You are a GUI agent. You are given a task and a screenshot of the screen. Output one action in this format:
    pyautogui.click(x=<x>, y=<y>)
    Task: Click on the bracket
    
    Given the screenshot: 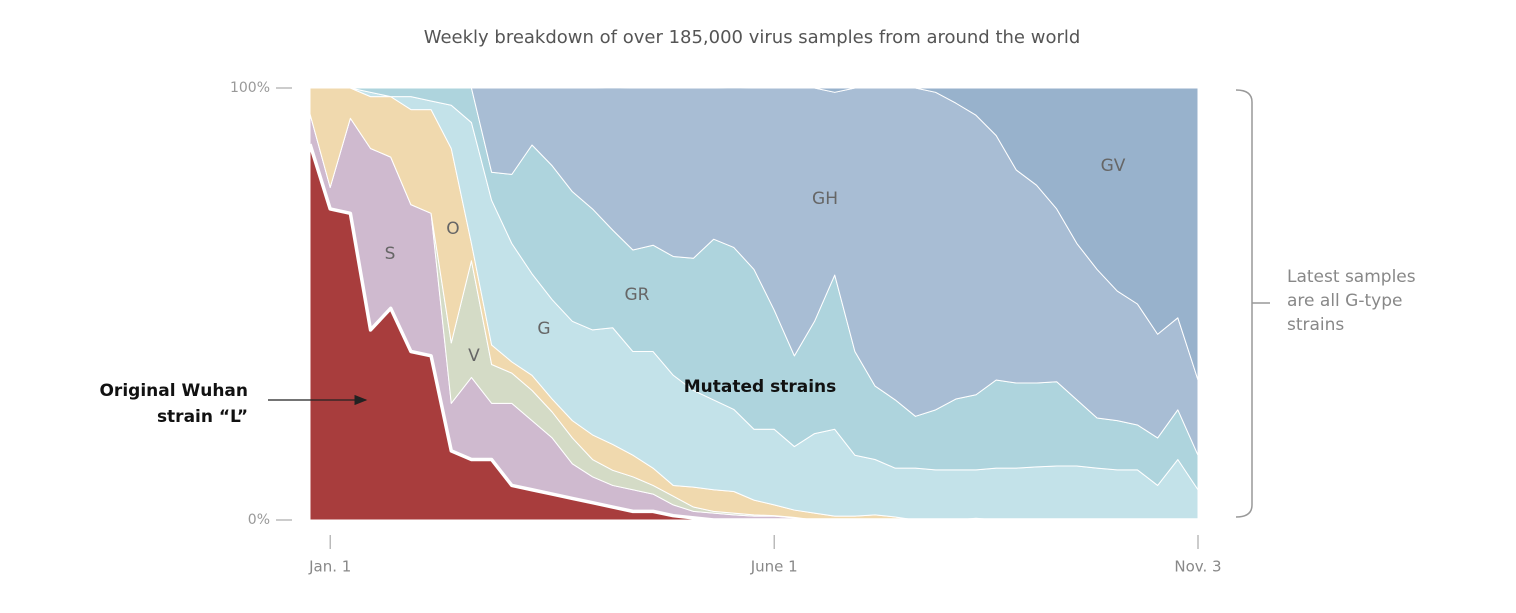 What is the action you would take?
    pyautogui.click(x=1252, y=303)
    